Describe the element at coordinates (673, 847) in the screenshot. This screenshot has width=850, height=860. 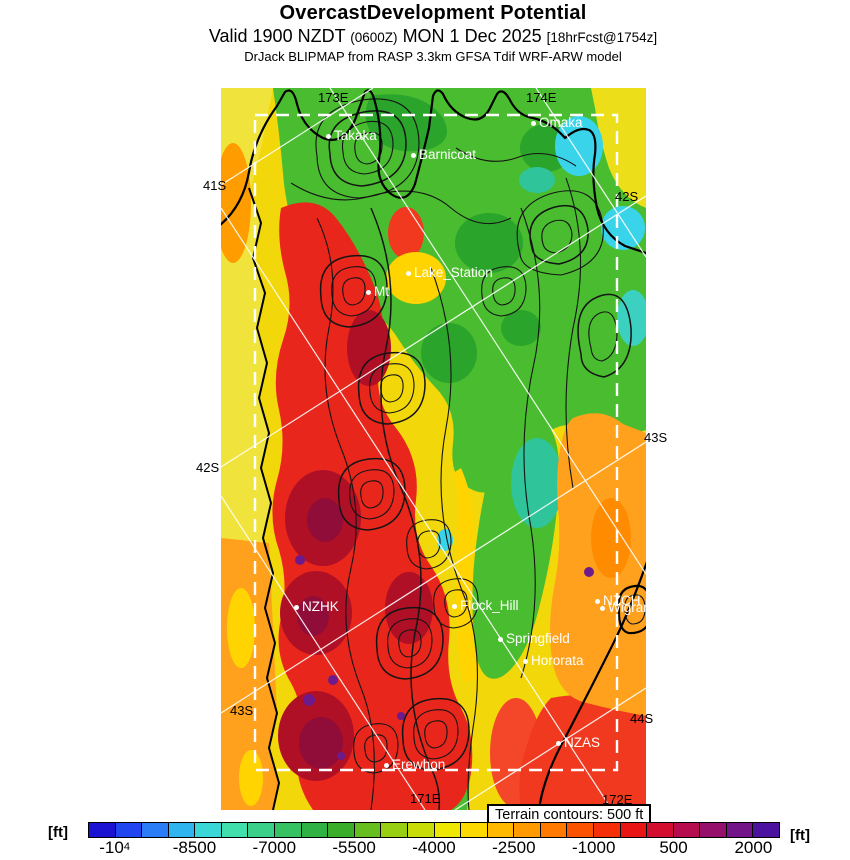
I see `colorbar-tick-label: 500` at that location.